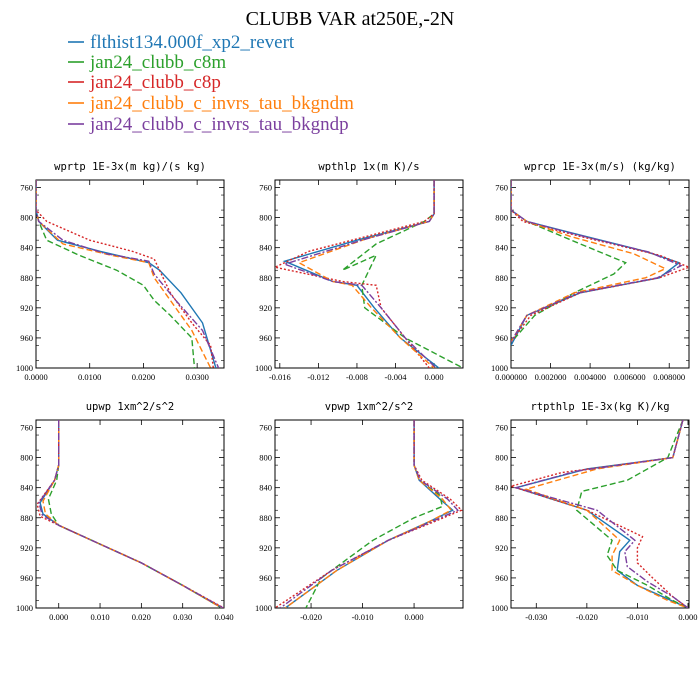  I want to click on legend-label: flthist134.000f_xp2_revert, so click(192, 42).